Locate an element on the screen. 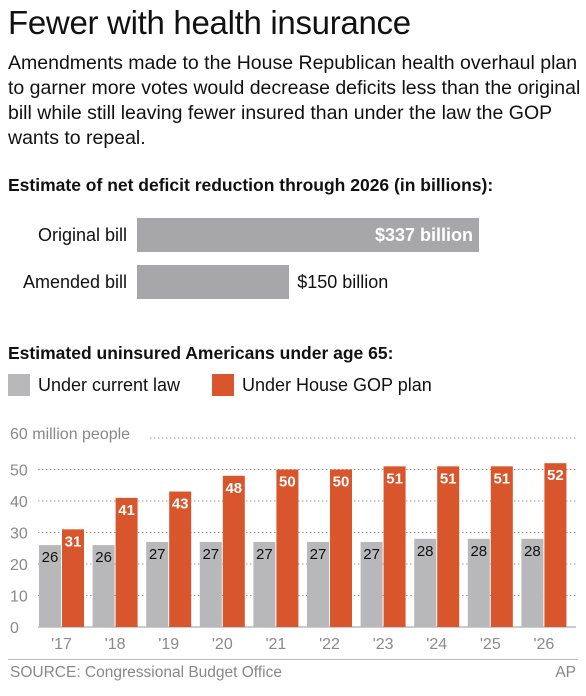  y-tick-label: 20 is located at coordinates (19, 565).